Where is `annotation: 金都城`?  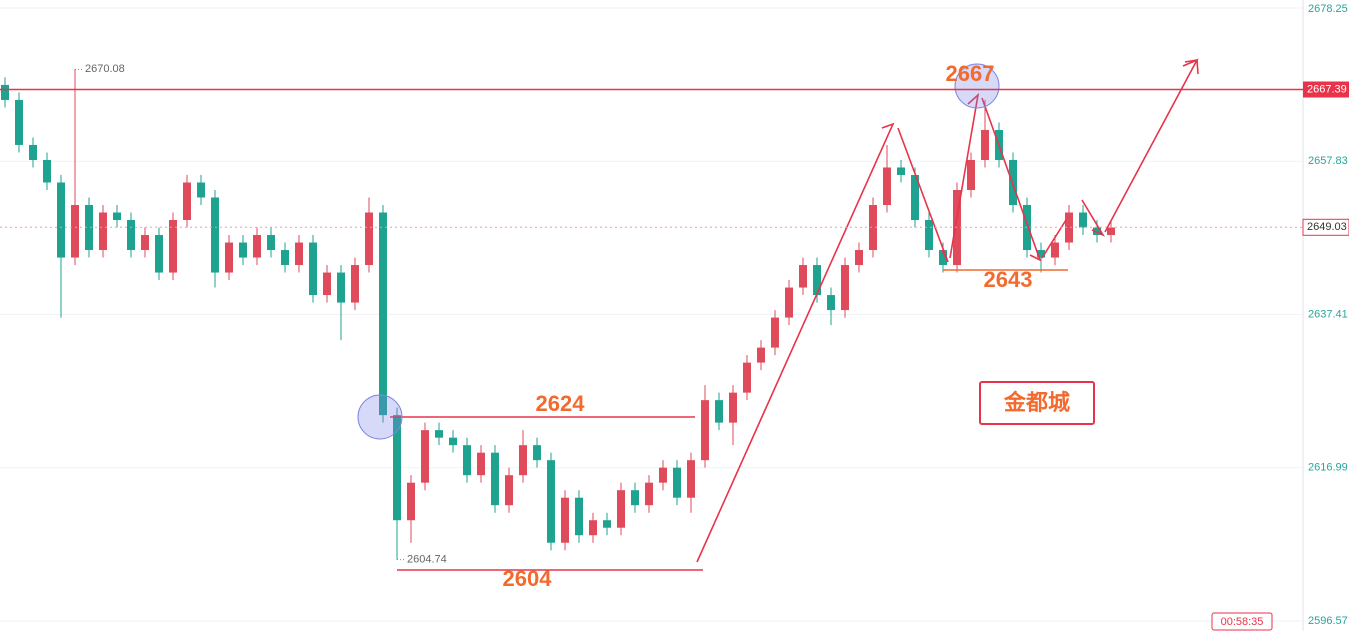 annotation: 金都城 is located at coordinates (1036, 402).